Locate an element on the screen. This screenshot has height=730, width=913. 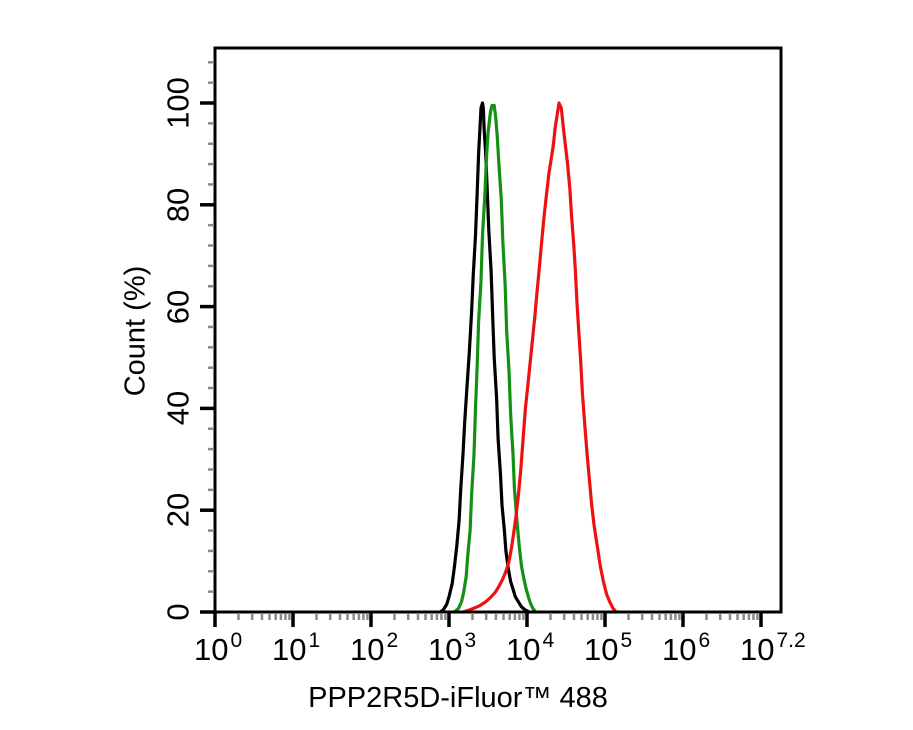
x-tick-label: 10² is located at coordinates (374, 648).